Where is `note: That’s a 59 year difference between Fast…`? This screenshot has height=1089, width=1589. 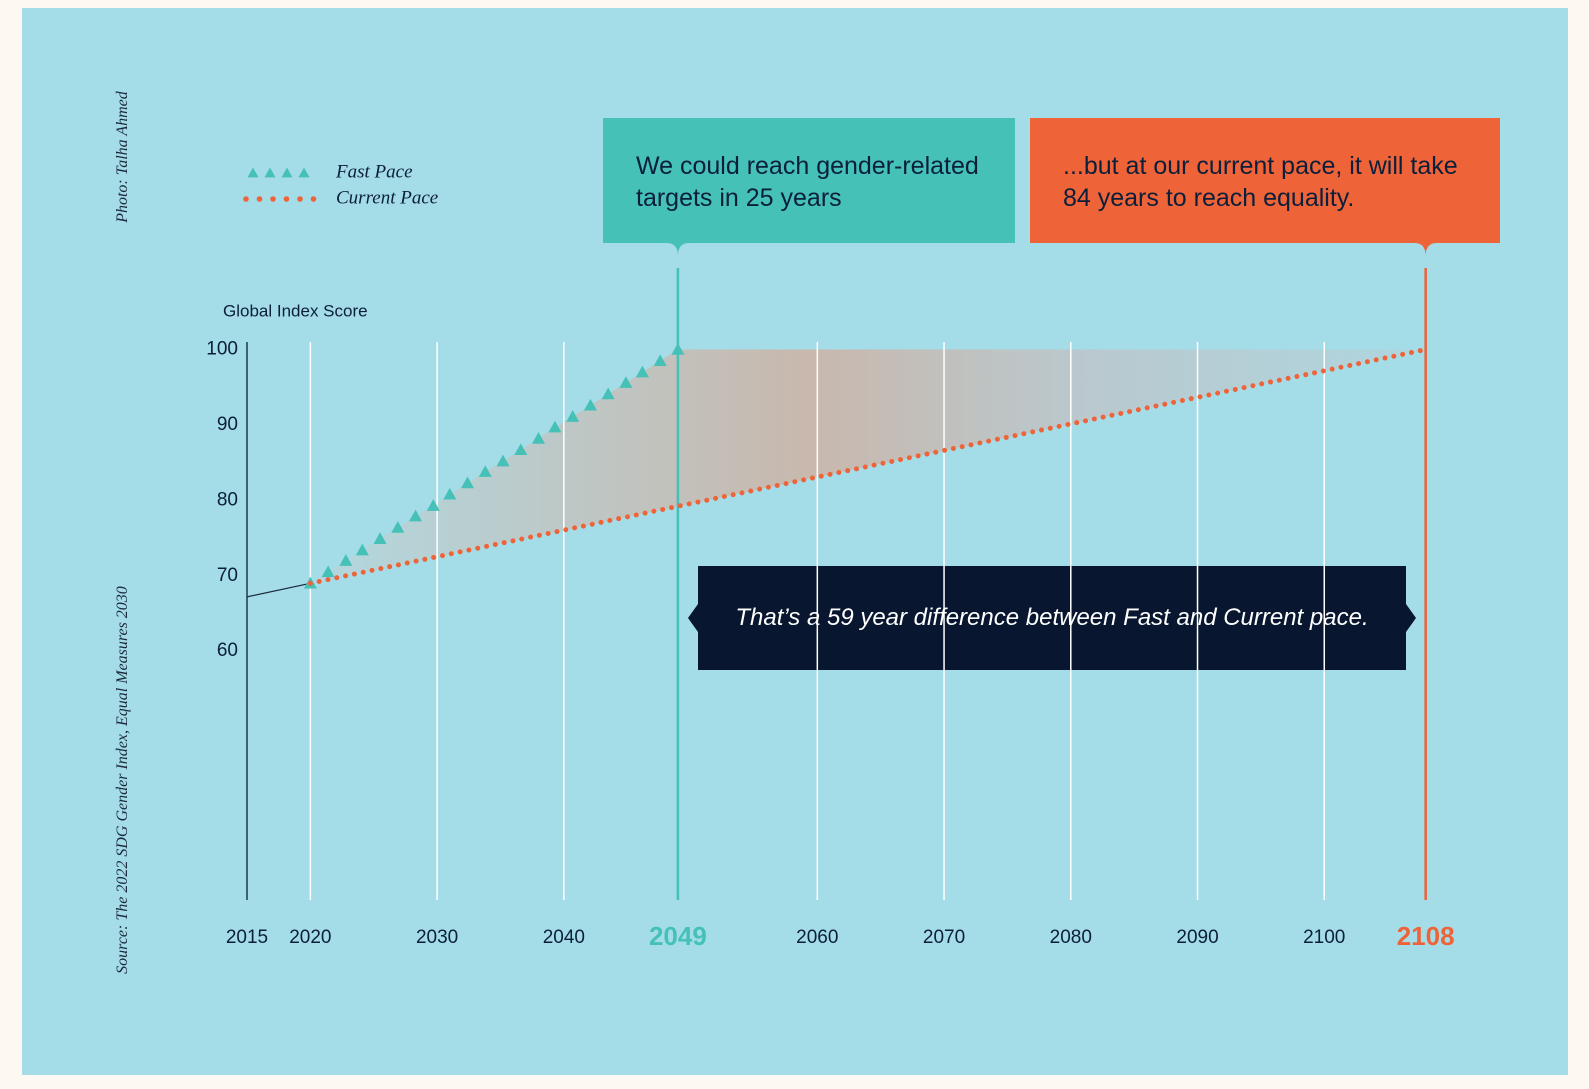
note: That’s a 59 year difference between Fast… is located at coordinates (1052, 617).